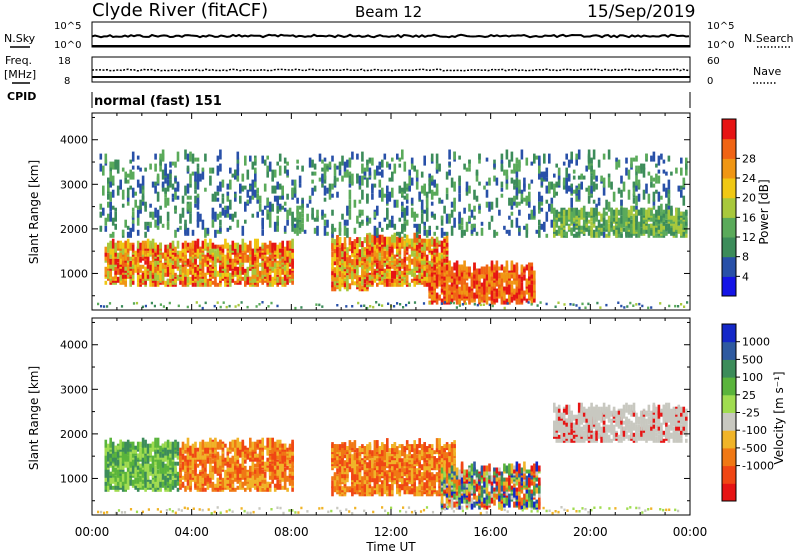 This screenshot has height=554, width=800. What do you see at coordinates (180, 10) in the screenshot?
I see `station-title: Clyde River (fitACF)` at bounding box center [180, 10].